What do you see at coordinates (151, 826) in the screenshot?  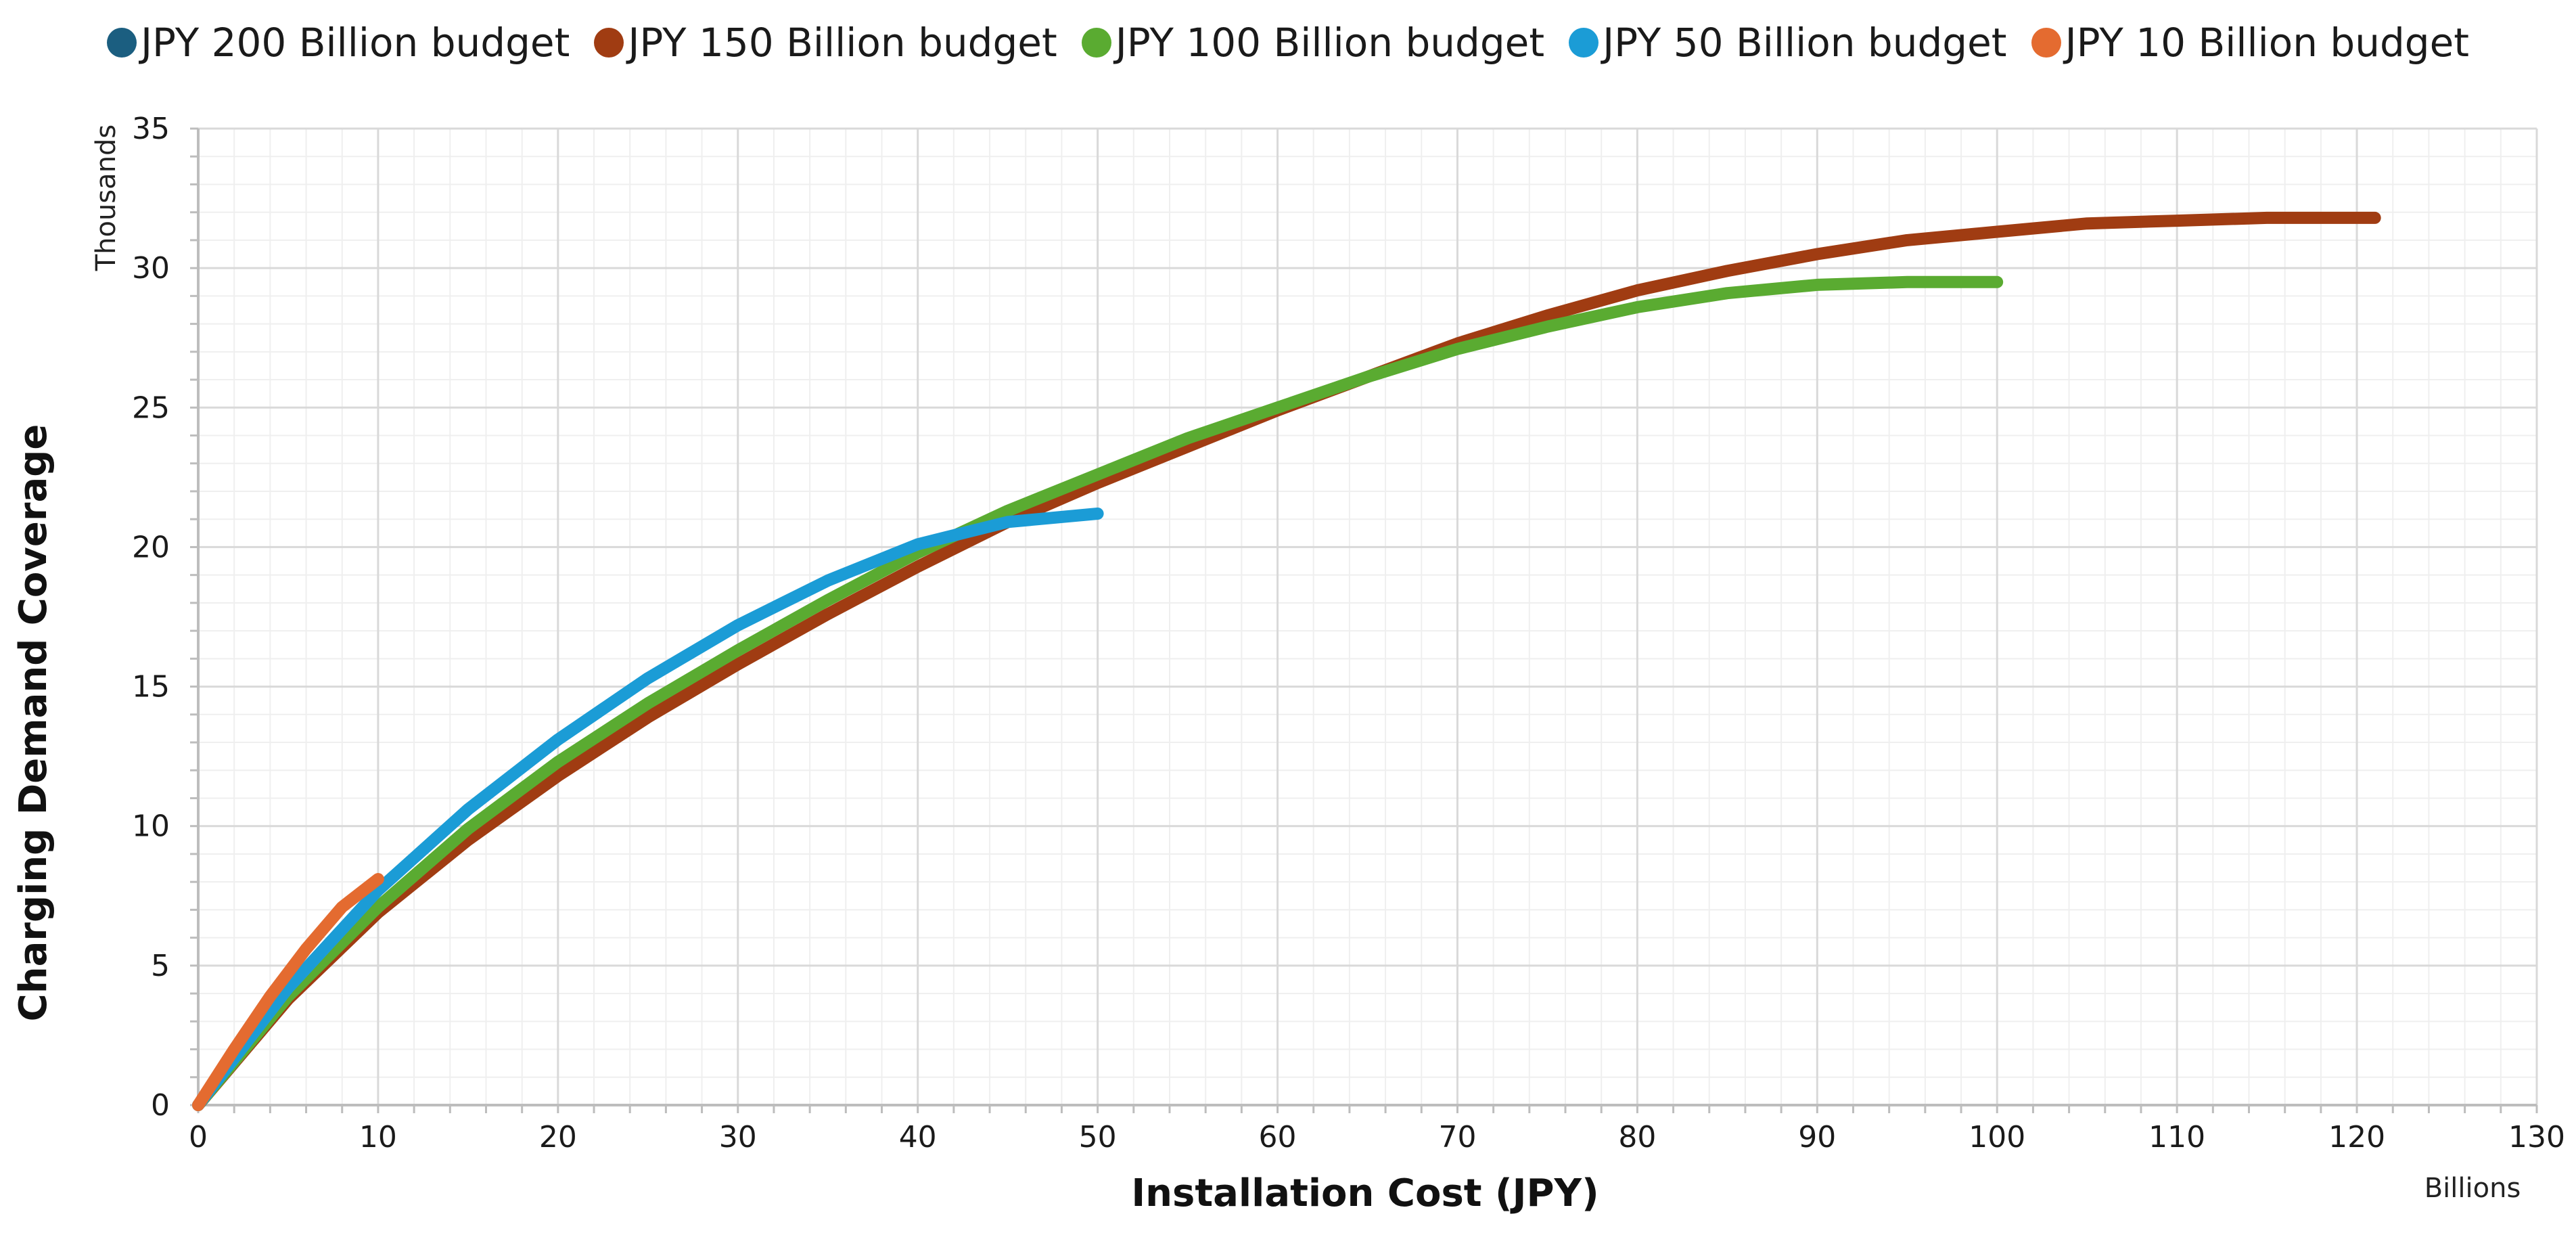 I see `y-tick-label: 10` at bounding box center [151, 826].